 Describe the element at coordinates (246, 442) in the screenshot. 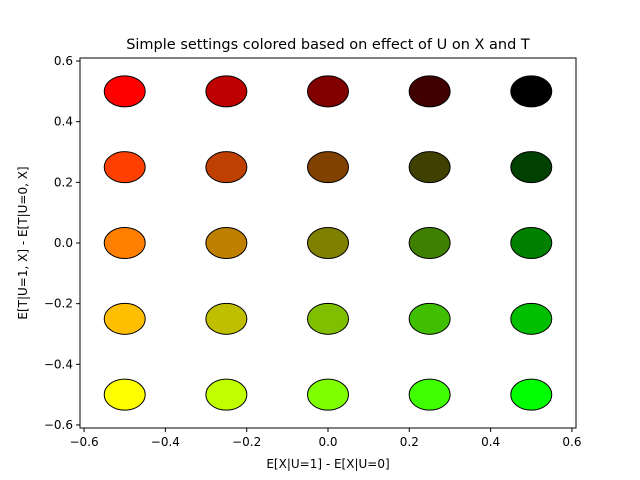

I see `x-tick-label: −0.2` at that location.